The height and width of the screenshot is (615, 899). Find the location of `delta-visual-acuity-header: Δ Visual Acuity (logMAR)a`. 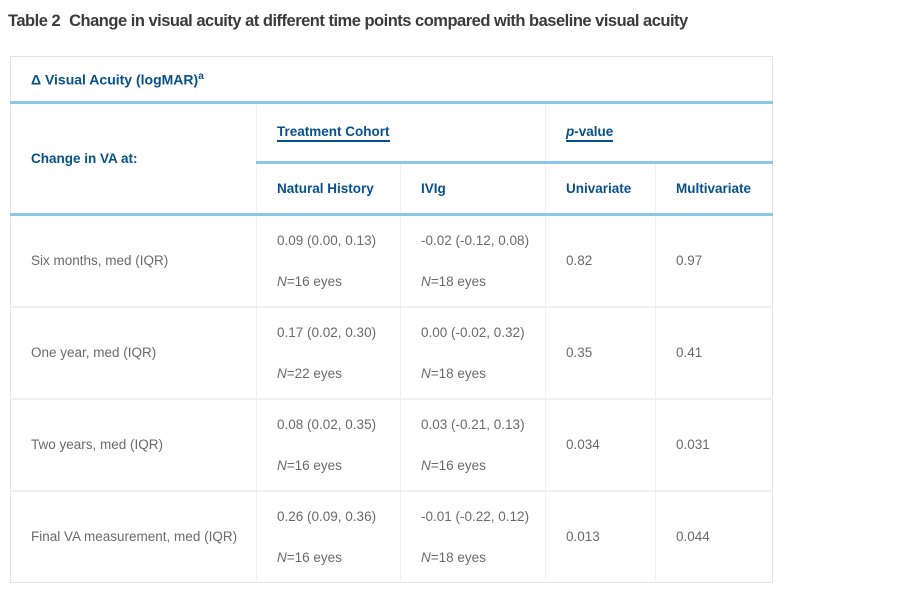

delta-visual-acuity-header: Δ Visual Acuity (logMAR)a is located at coordinates (391, 80).